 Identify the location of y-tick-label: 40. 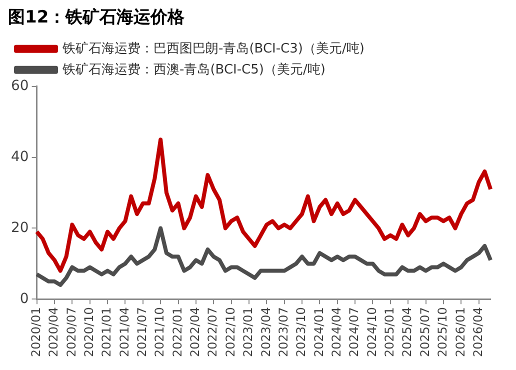
(19, 156).